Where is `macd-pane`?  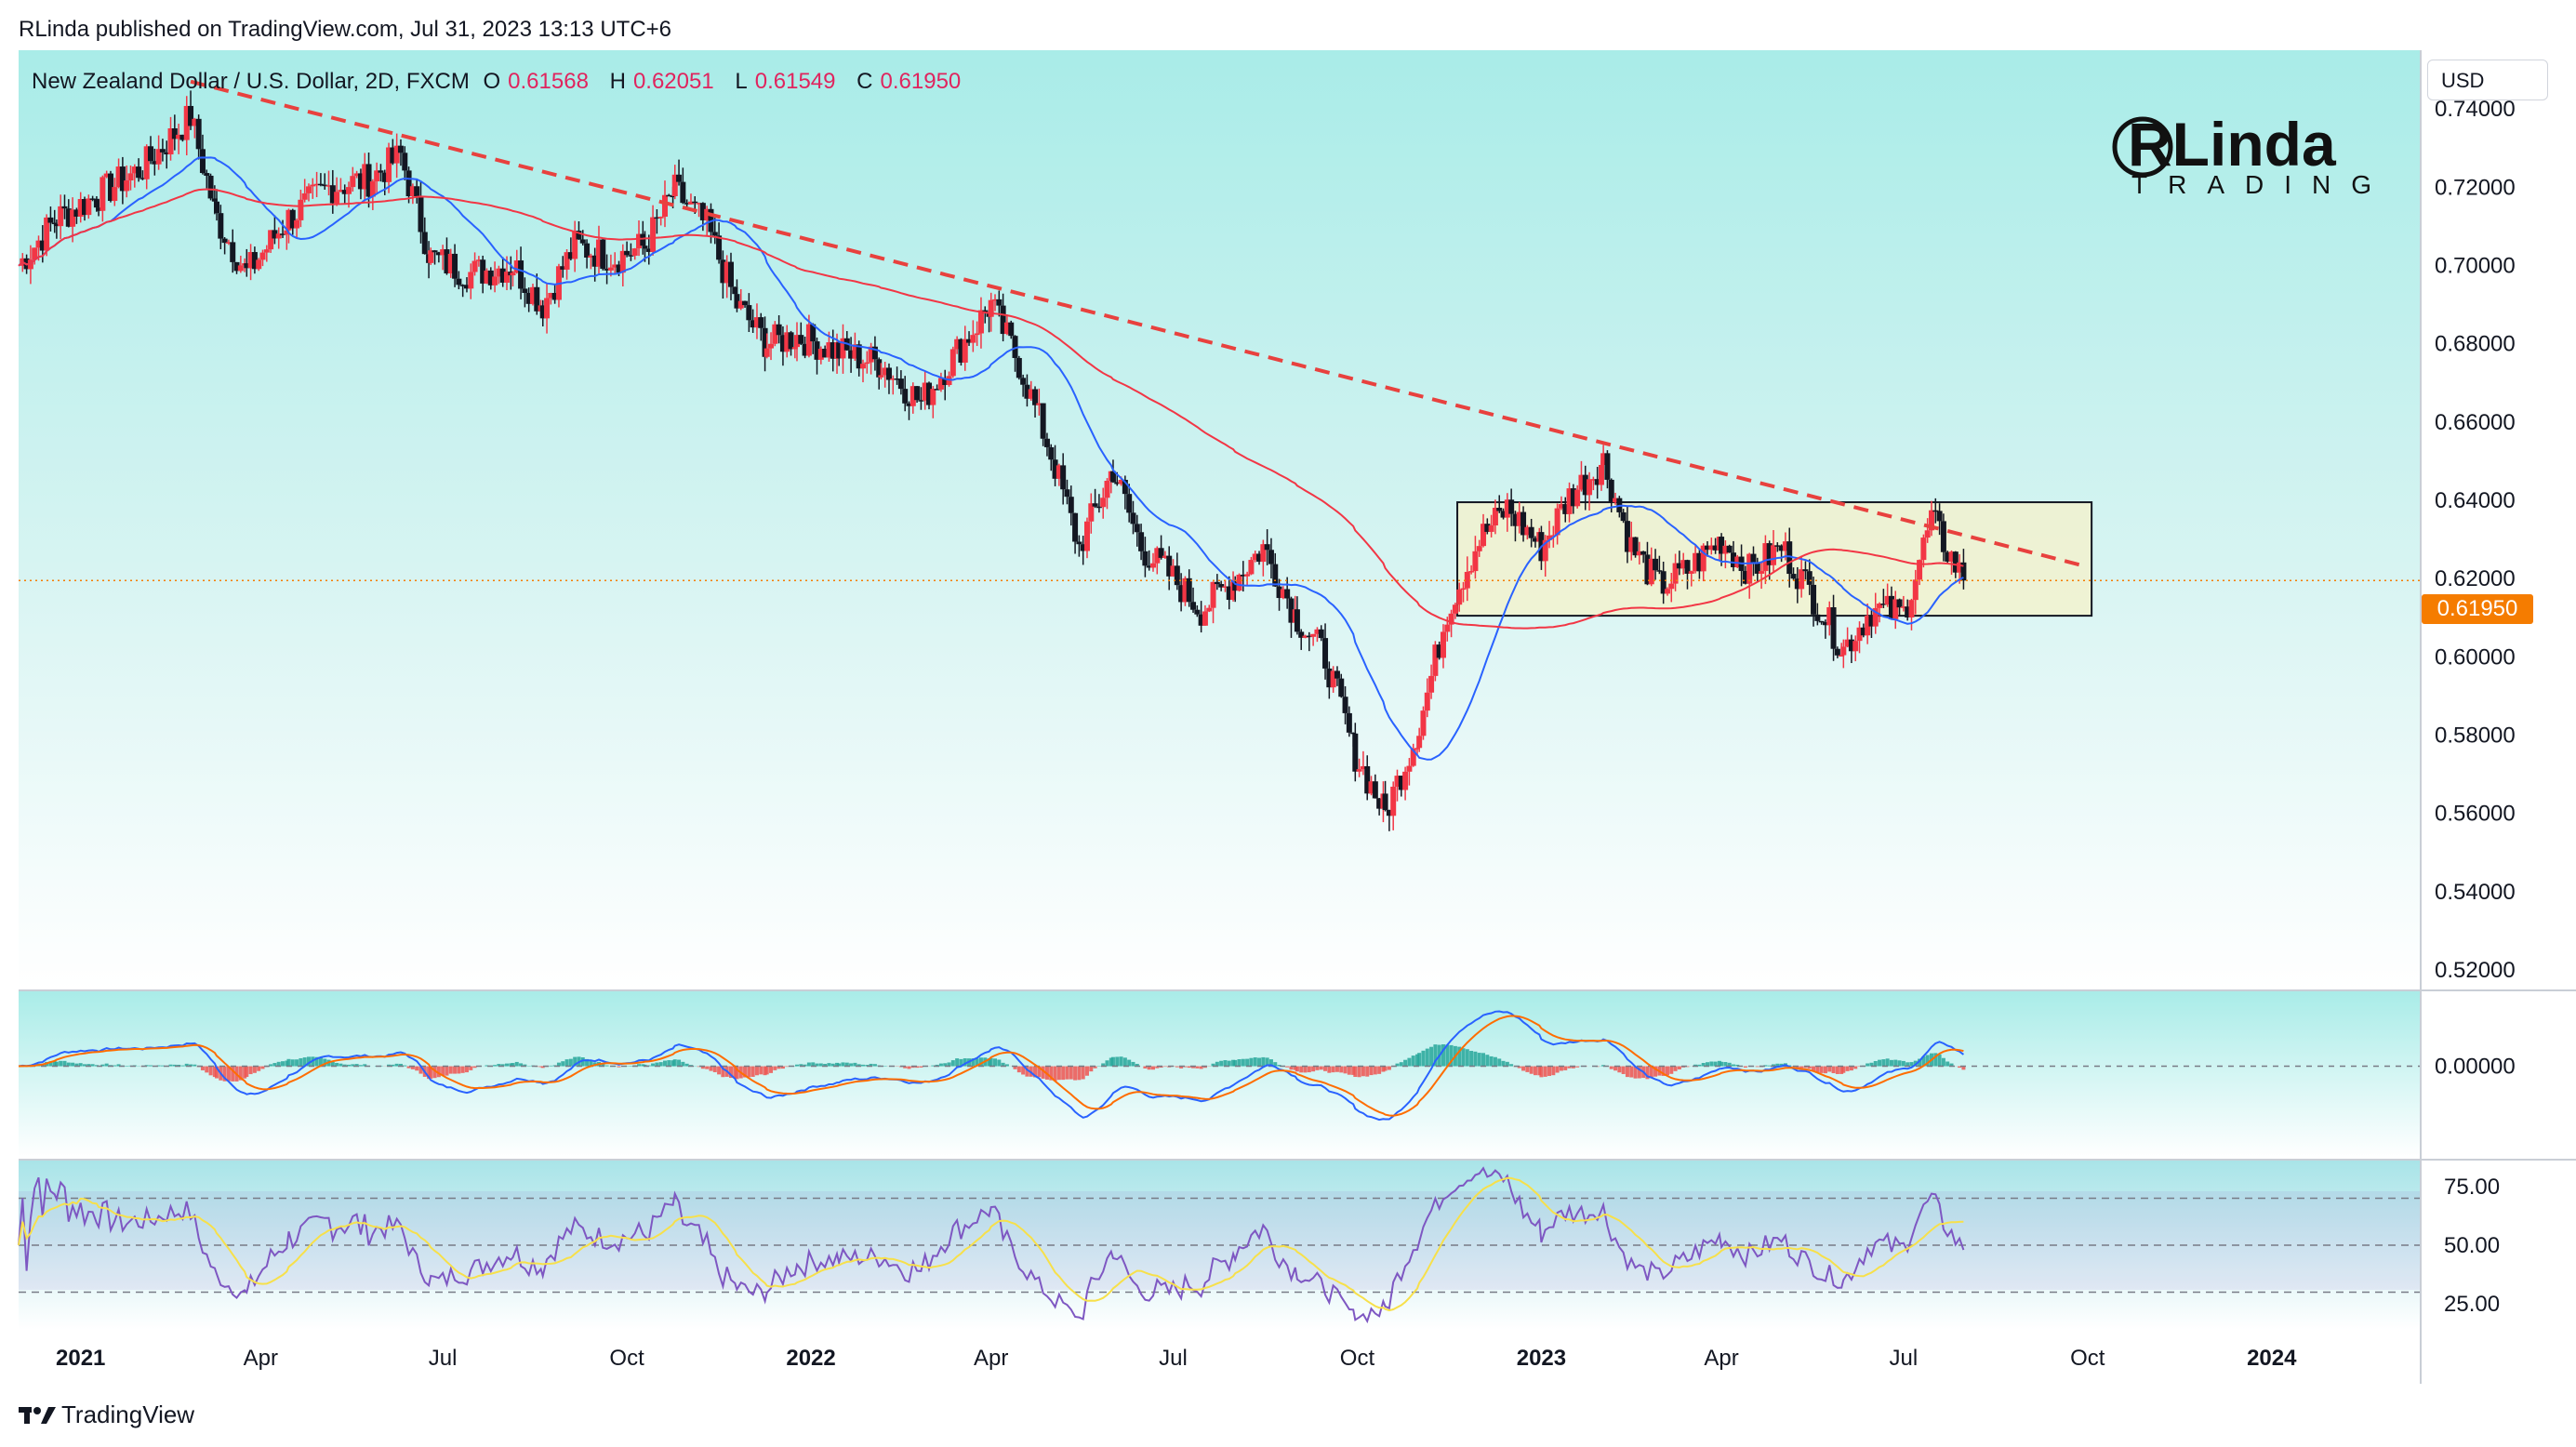 macd-pane is located at coordinates (1219, 1074).